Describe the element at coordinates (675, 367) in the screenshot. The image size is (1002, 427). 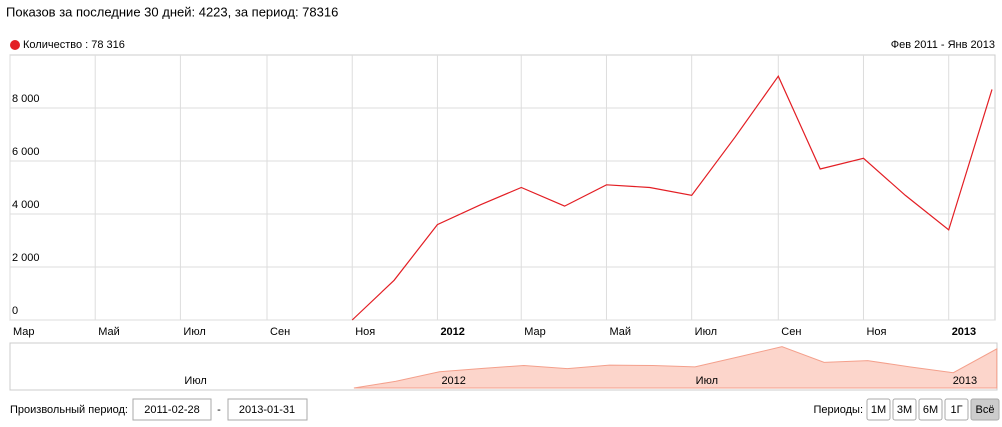
I see `navigator-area` at that location.